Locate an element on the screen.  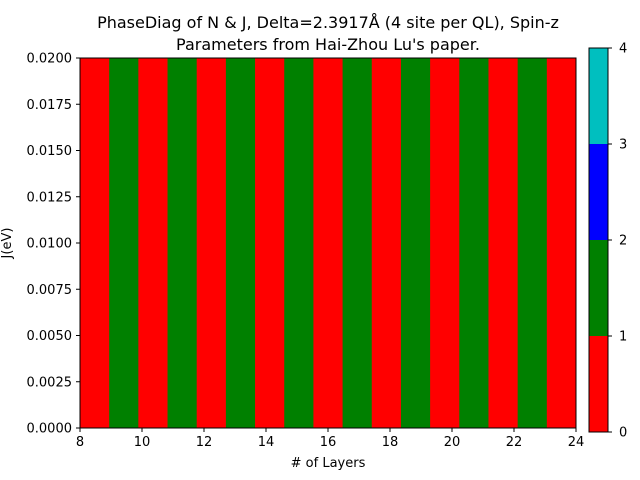
x-tick-label: 16 is located at coordinates (328, 442).